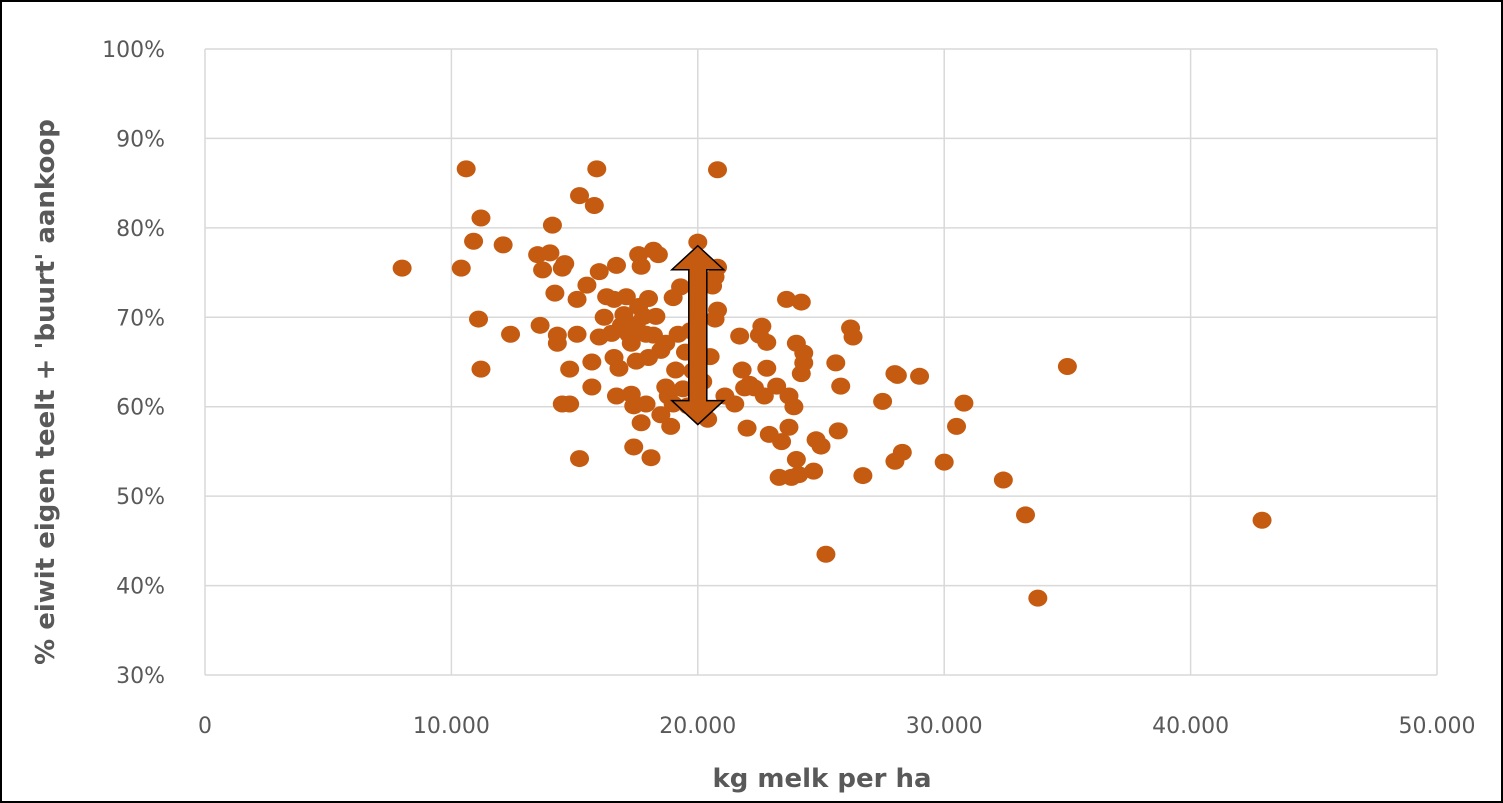 Image resolution: width=1503 pixels, height=803 pixels. What do you see at coordinates (451, 726) in the screenshot?
I see `x-tick-label: 10.000` at bounding box center [451, 726].